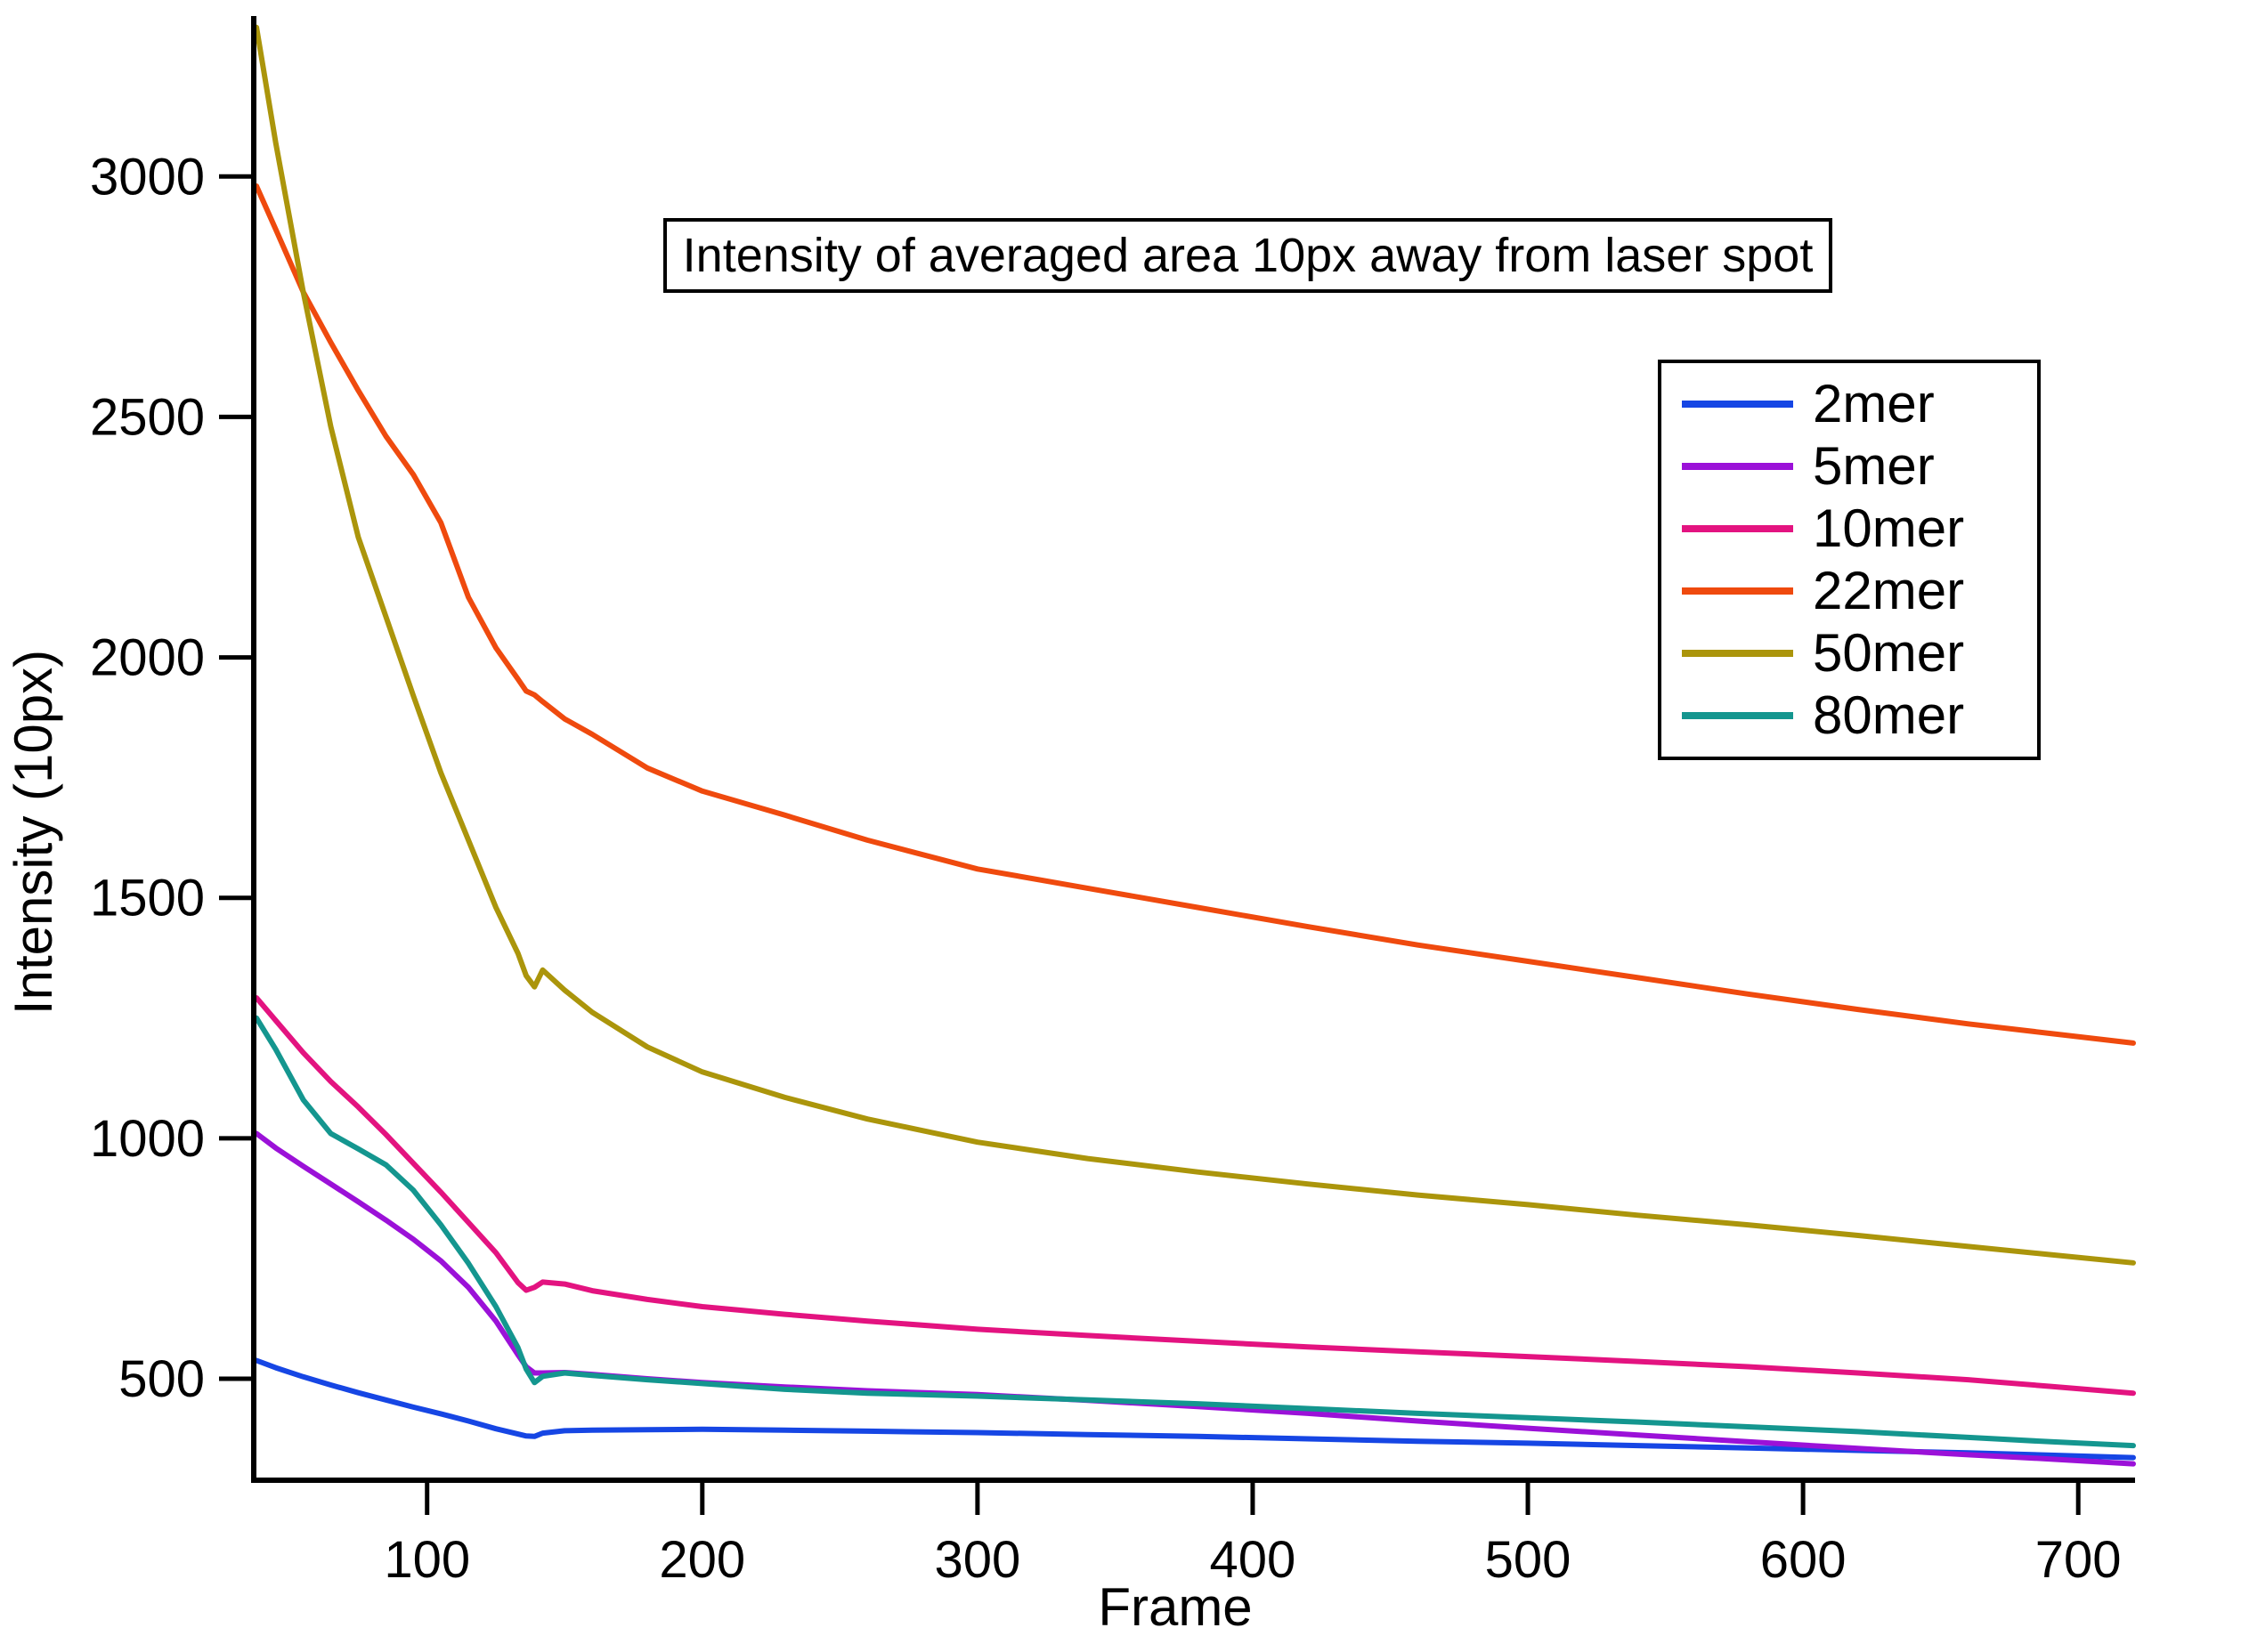  Describe the element at coordinates (1737, 715) in the screenshot. I see `legend-swatch-80mer` at that location.